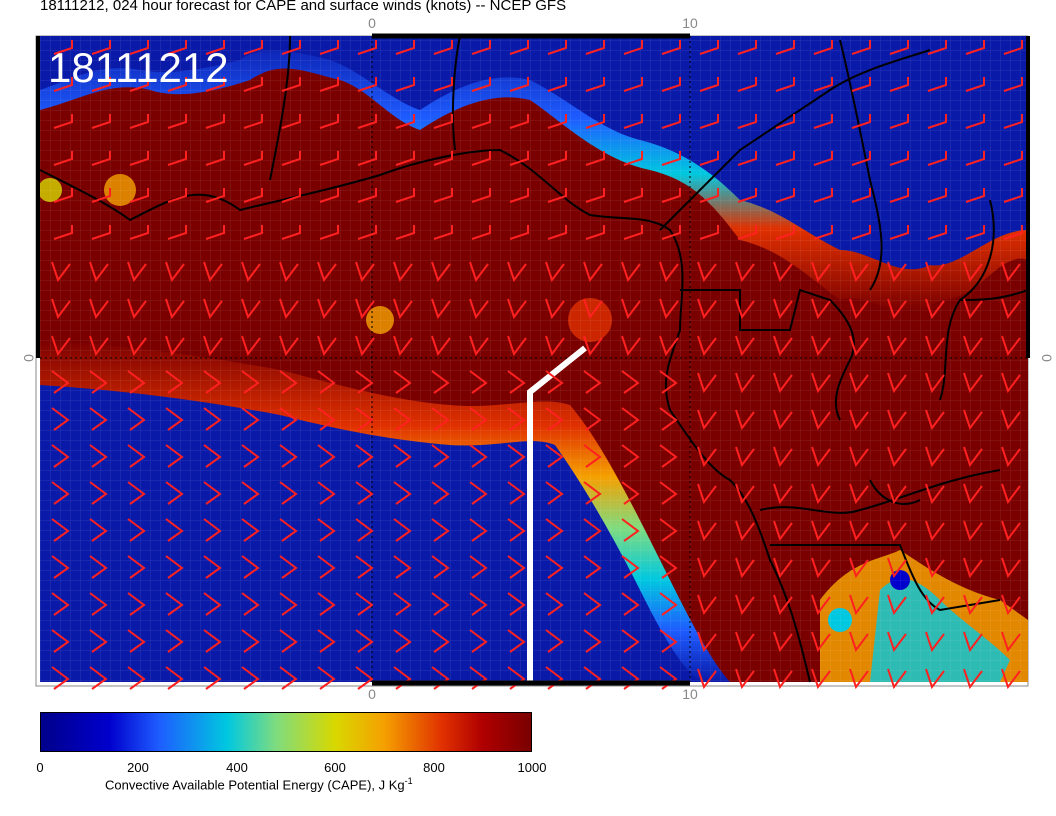  What do you see at coordinates (557, 513) in the screenshot?
I see `transect-line` at bounding box center [557, 513].